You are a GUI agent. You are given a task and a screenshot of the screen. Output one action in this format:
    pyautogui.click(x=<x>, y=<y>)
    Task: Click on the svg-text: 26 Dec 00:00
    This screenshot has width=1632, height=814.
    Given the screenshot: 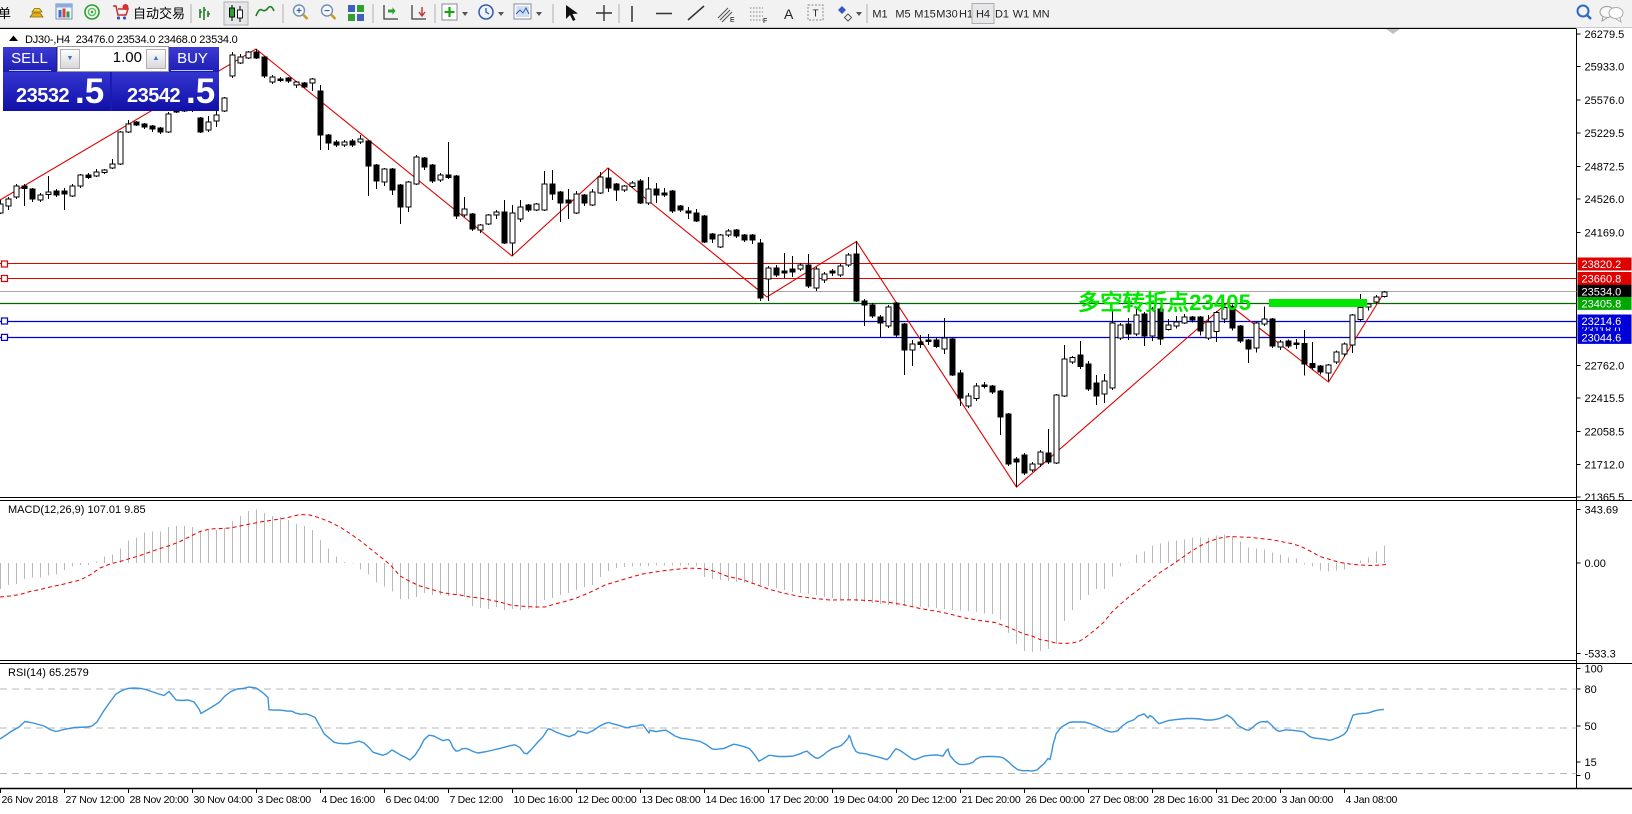 What is the action you would take?
    pyautogui.click(x=1055, y=800)
    